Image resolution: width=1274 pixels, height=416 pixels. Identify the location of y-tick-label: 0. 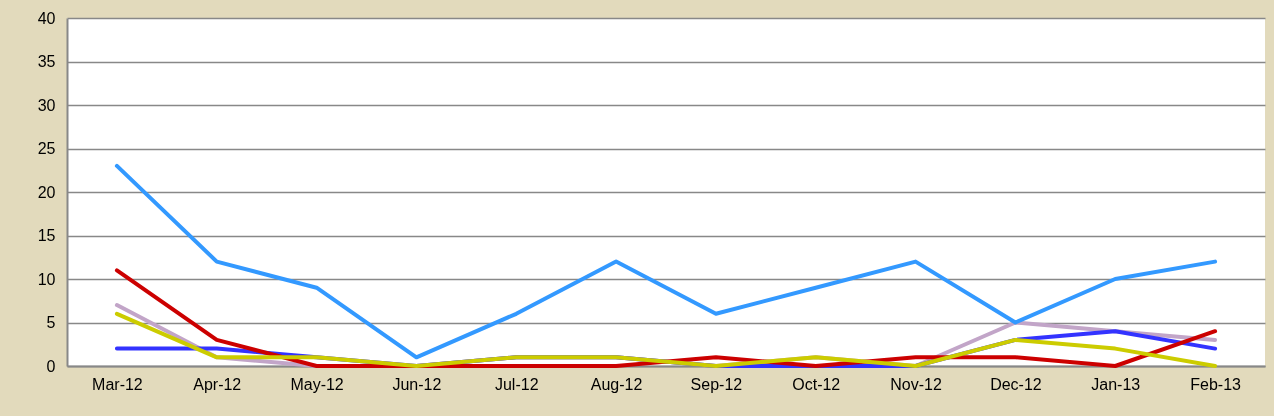
(51, 366).